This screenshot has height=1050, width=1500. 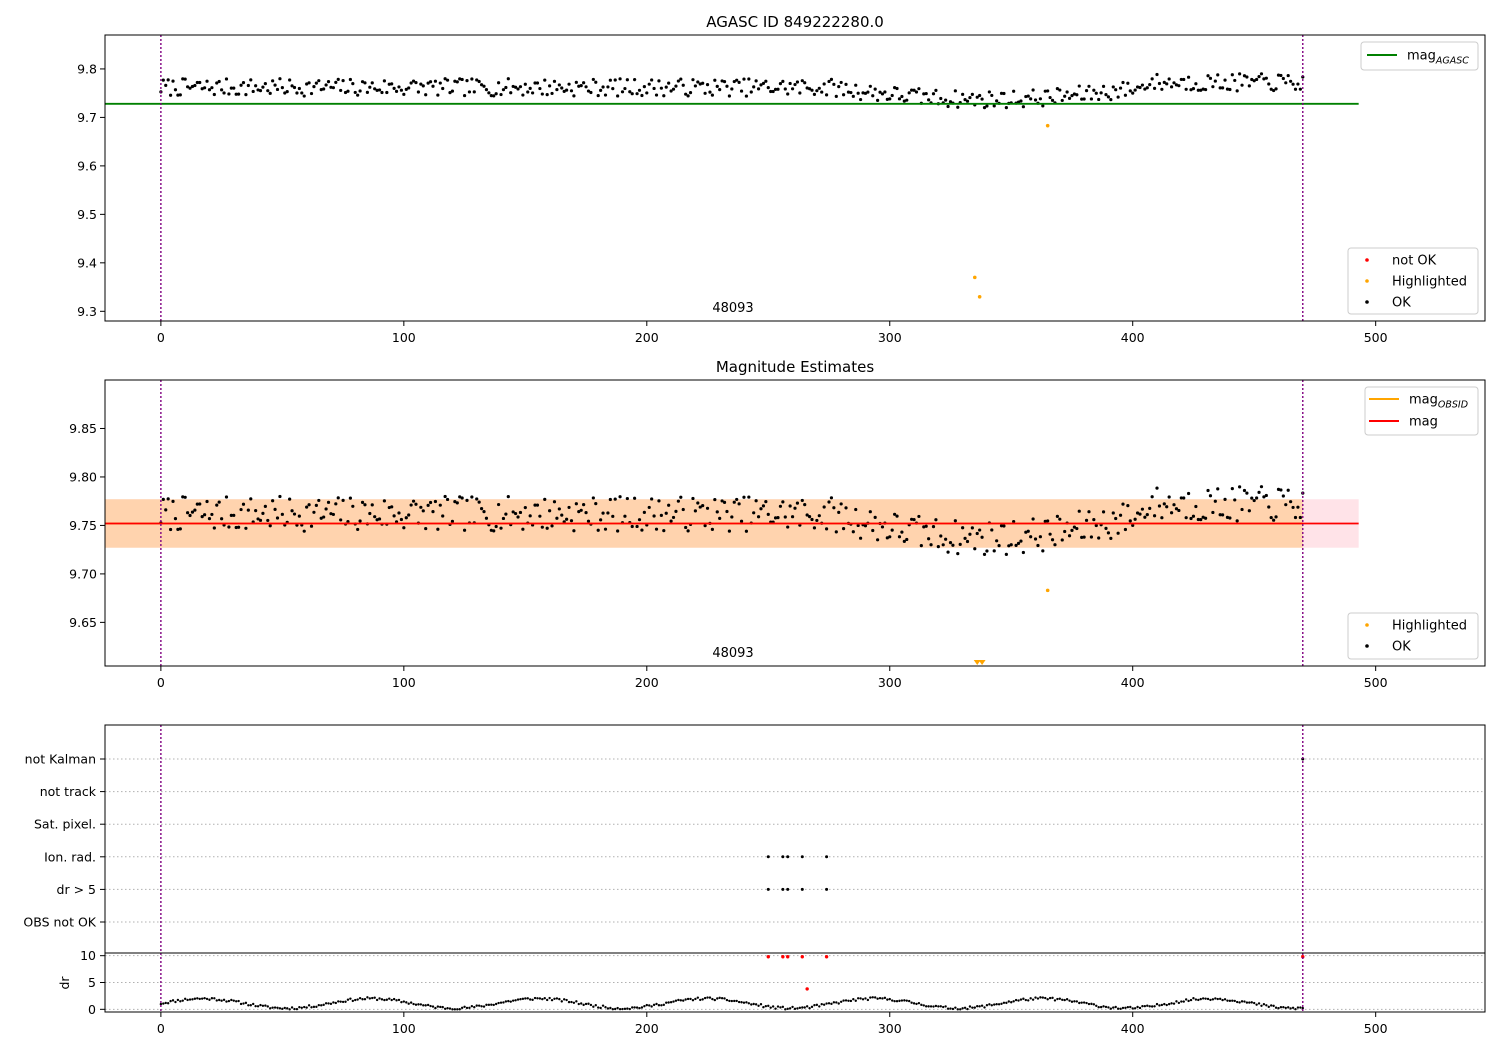 I want to click on p3-xtick-label: 200, so click(x=647, y=1028).